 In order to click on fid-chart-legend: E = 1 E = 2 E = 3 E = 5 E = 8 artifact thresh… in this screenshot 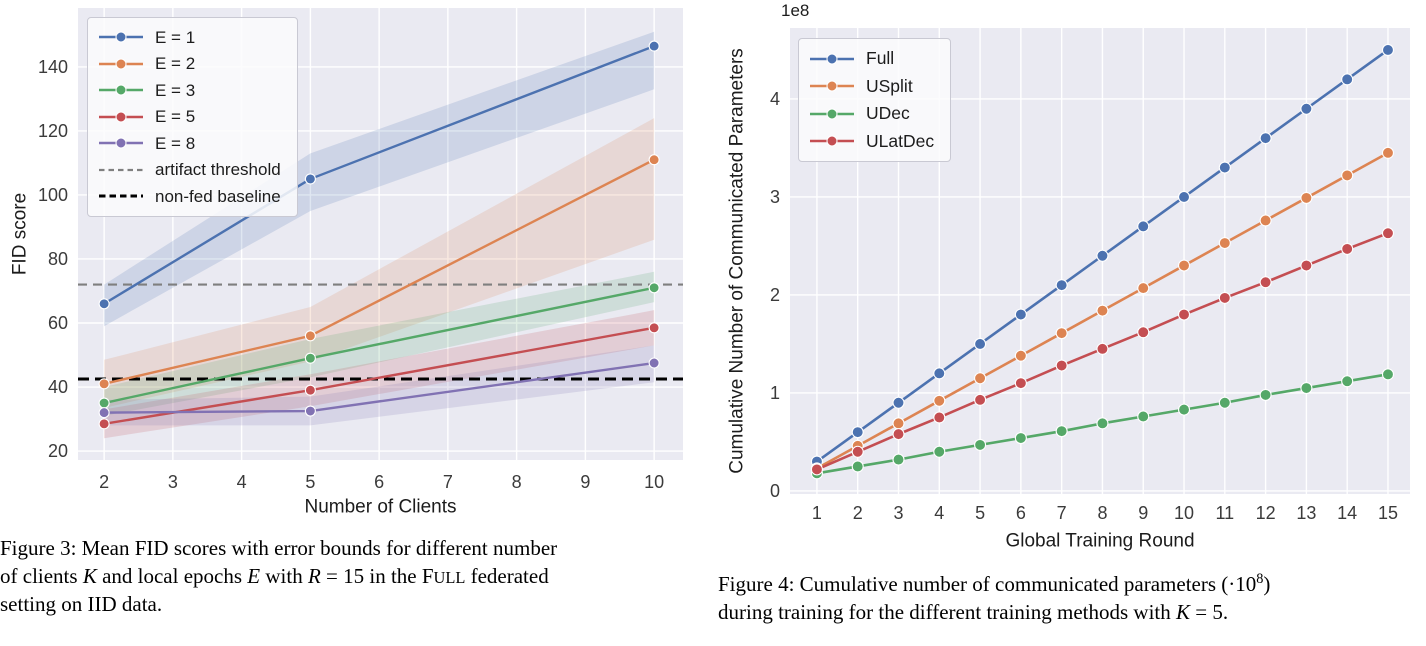, I will do `click(192, 117)`.